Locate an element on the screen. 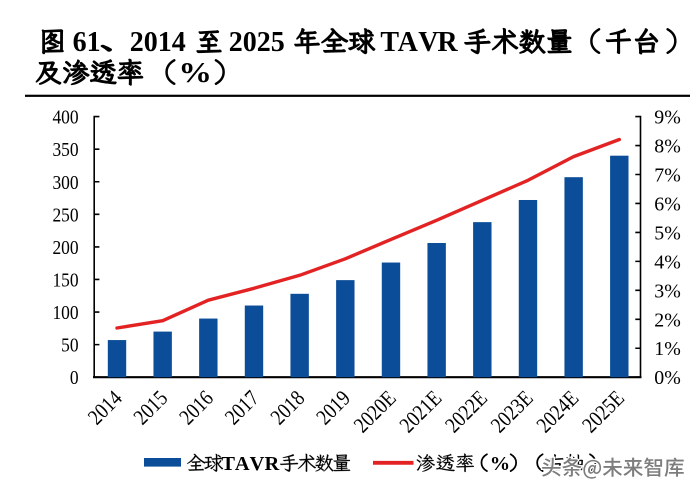 This screenshot has width=690, height=496. svg-text: 4 is located at coordinates (179, 42).